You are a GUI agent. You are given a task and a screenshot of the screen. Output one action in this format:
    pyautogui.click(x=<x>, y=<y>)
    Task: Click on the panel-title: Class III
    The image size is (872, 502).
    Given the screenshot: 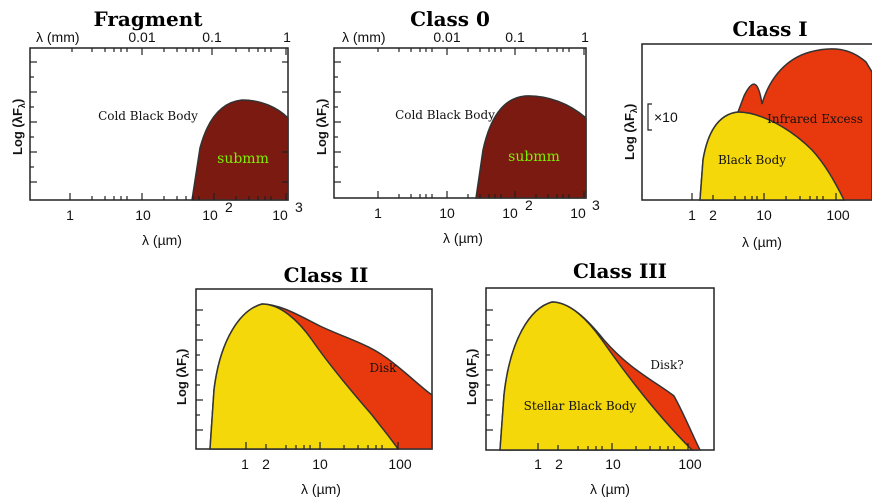 What is the action you would take?
    pyautogui.click(x=620, y=271)
    